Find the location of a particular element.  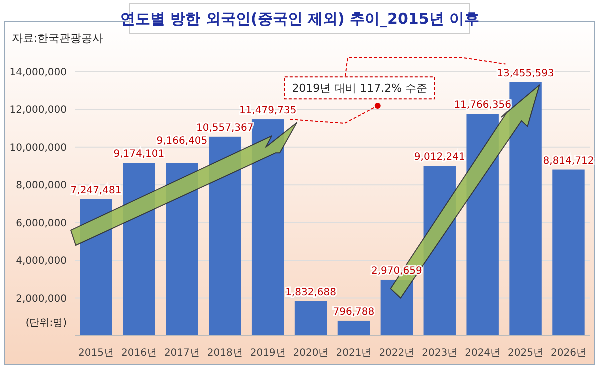

data-label: 1,832,688 is located at coordinates (311, 292).